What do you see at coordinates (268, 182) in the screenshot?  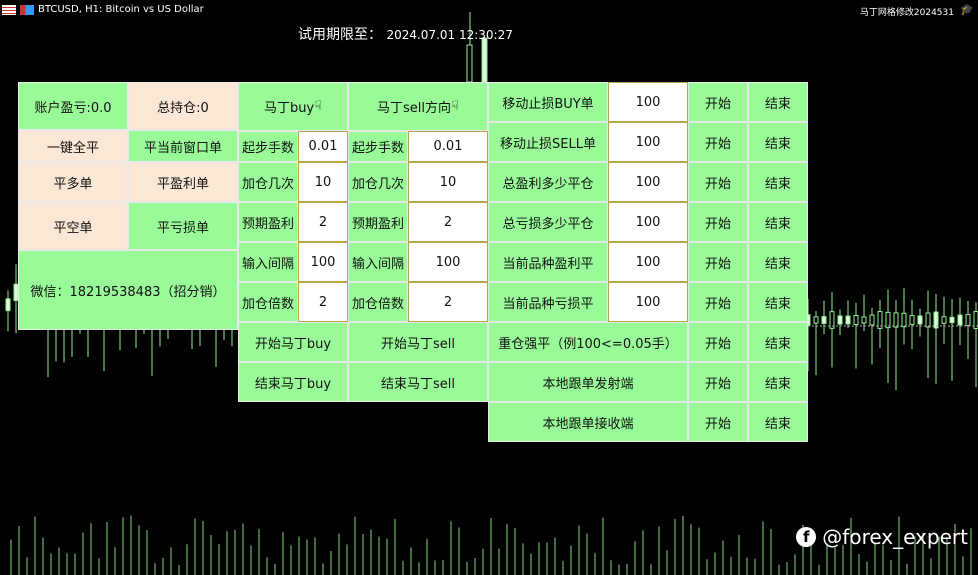 I see `buy-param-label: 加仓几次` at bounding box center [268, 182].